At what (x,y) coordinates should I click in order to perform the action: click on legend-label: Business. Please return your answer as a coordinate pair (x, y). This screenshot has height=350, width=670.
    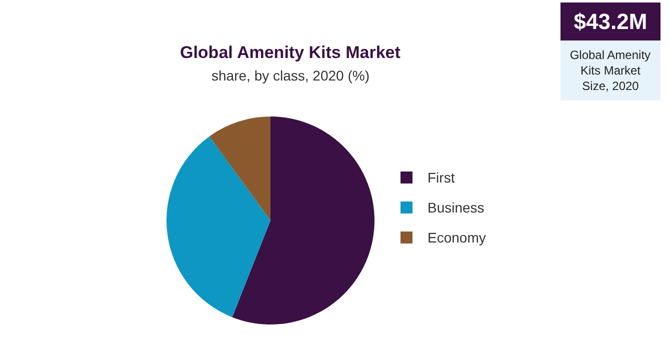
    Looking at the image, I should click on (456, 208).